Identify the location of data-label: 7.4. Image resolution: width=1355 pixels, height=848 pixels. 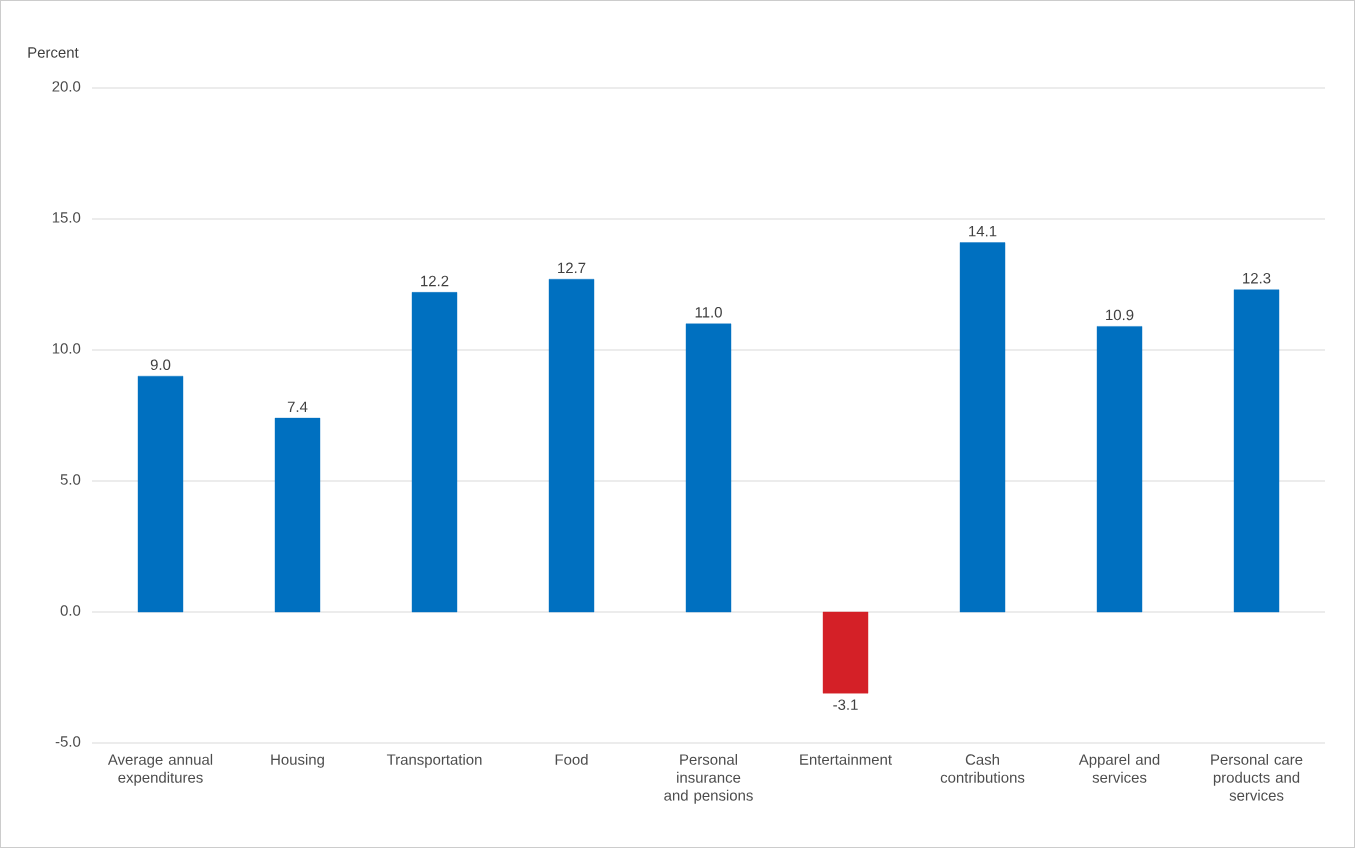
(297, 406).